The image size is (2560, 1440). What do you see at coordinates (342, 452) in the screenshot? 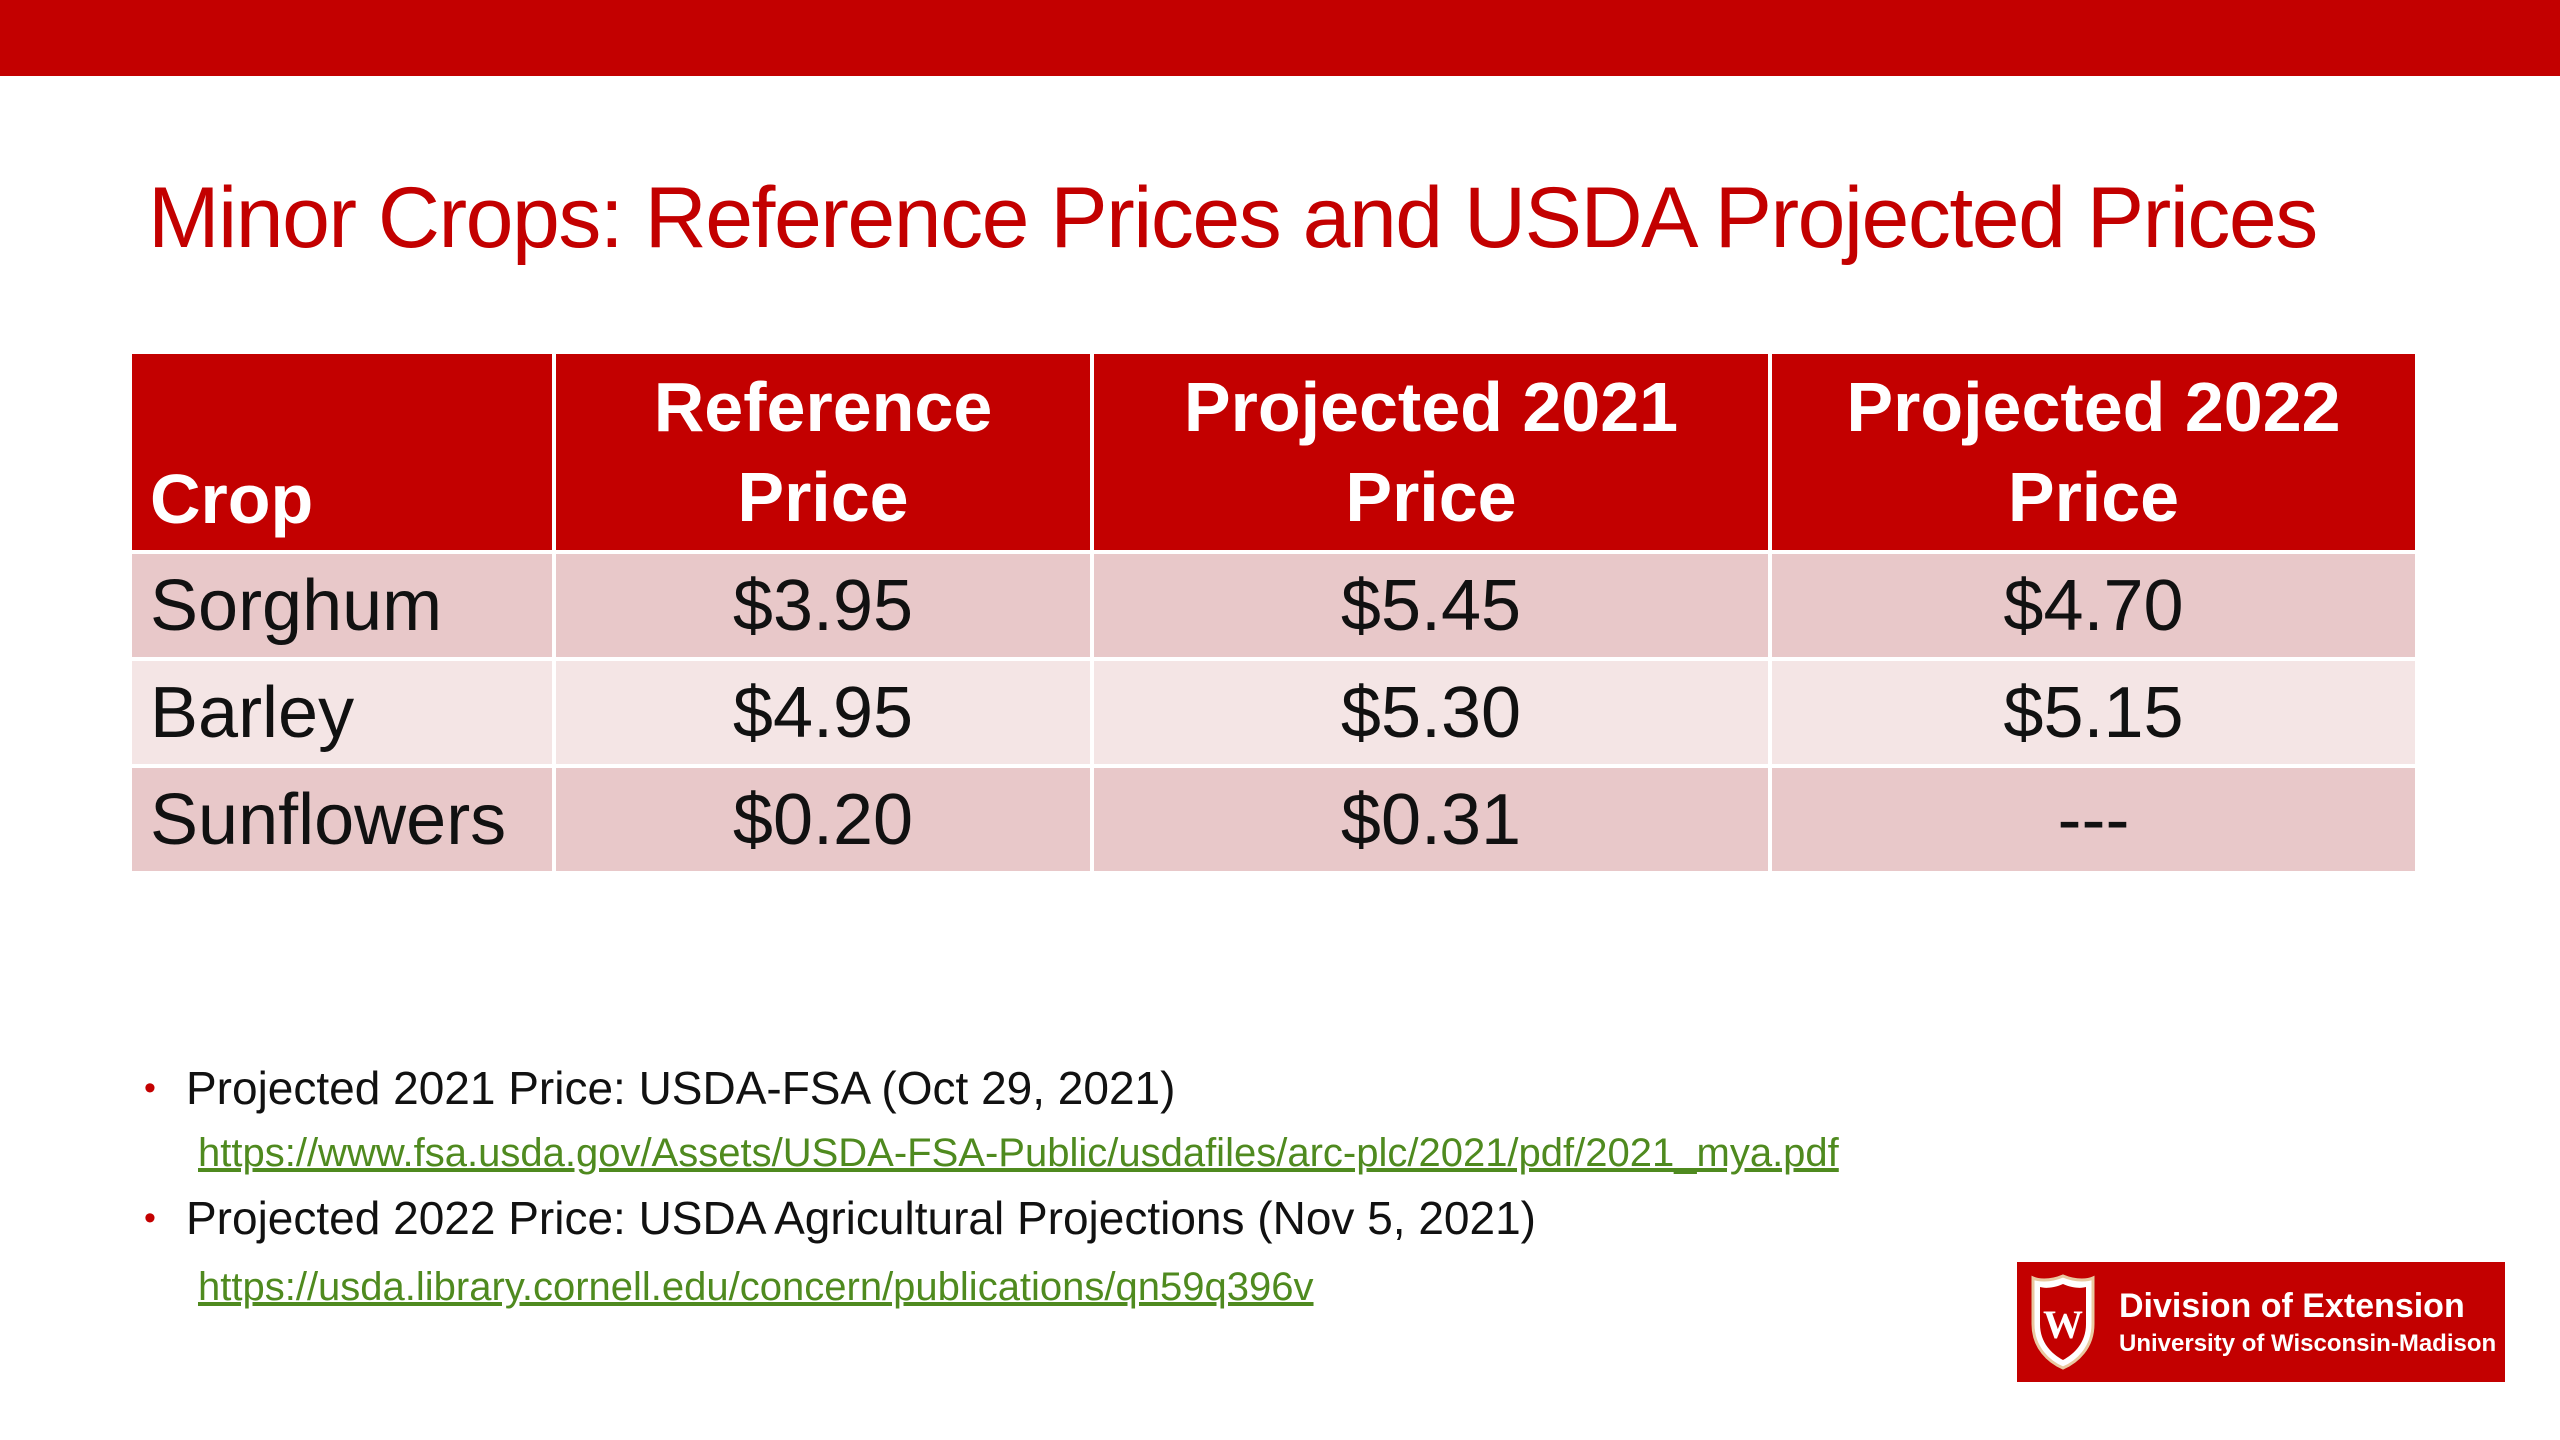
I see `header-crop: Crop` at bounding box center [342, 452].